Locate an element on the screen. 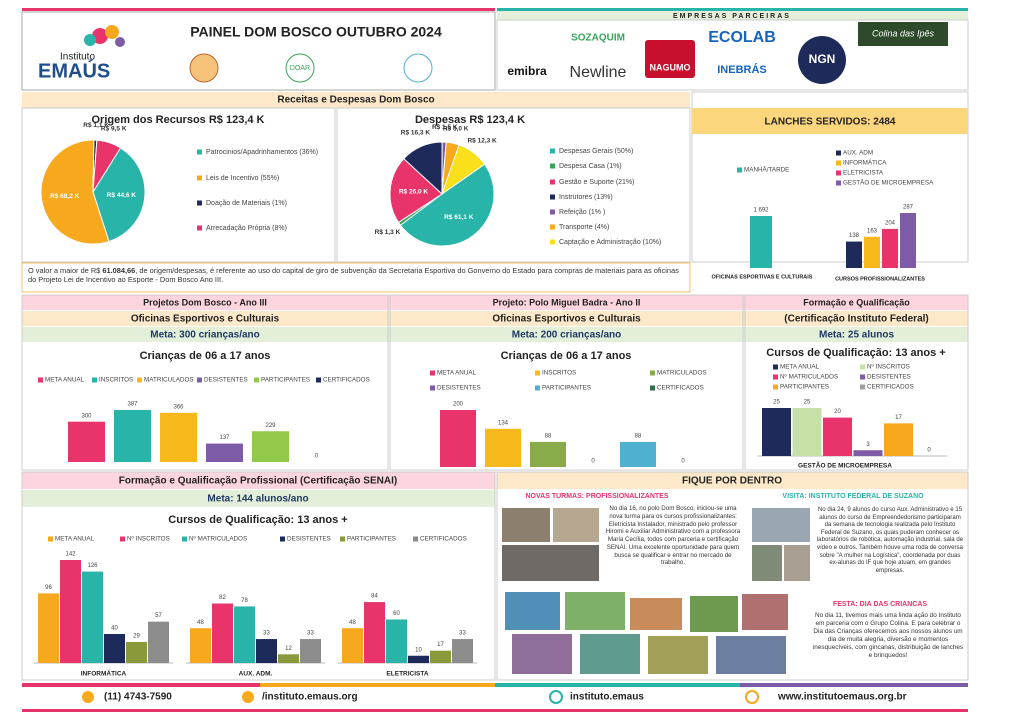 The height and width of the screenshot is (724, 1024). value-label: 48 is located at coordinates (200, 623).